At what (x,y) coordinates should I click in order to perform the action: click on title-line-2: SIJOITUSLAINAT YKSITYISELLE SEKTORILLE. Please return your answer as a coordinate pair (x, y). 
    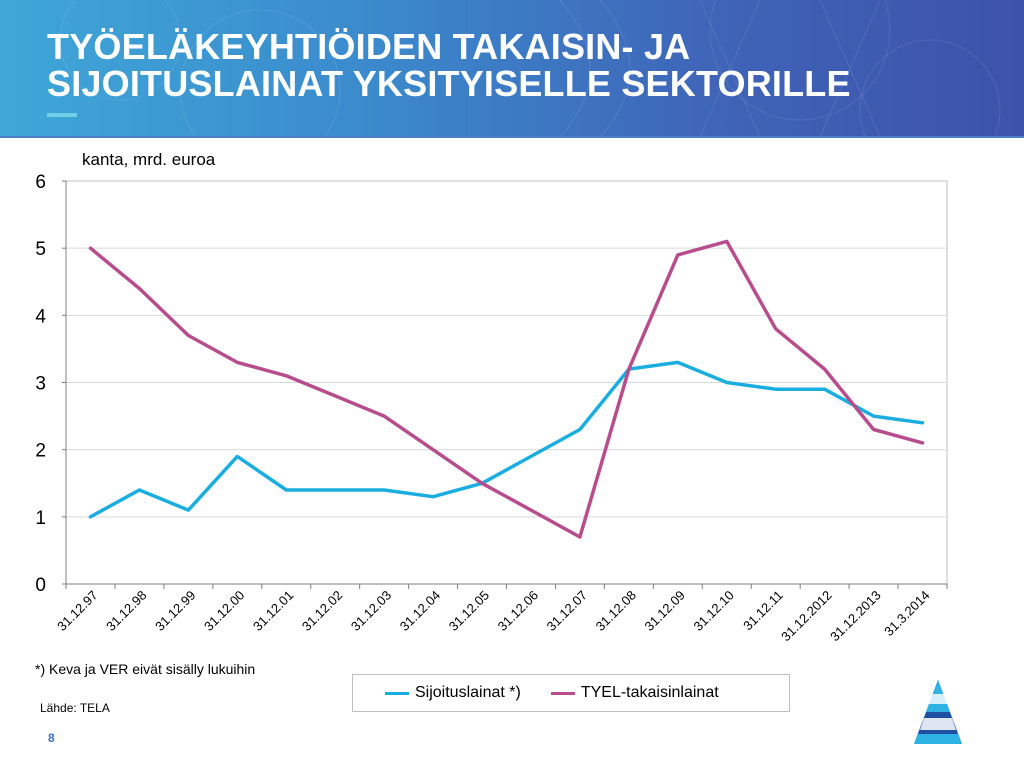
    Looking at the image, I should click on (449, 83).